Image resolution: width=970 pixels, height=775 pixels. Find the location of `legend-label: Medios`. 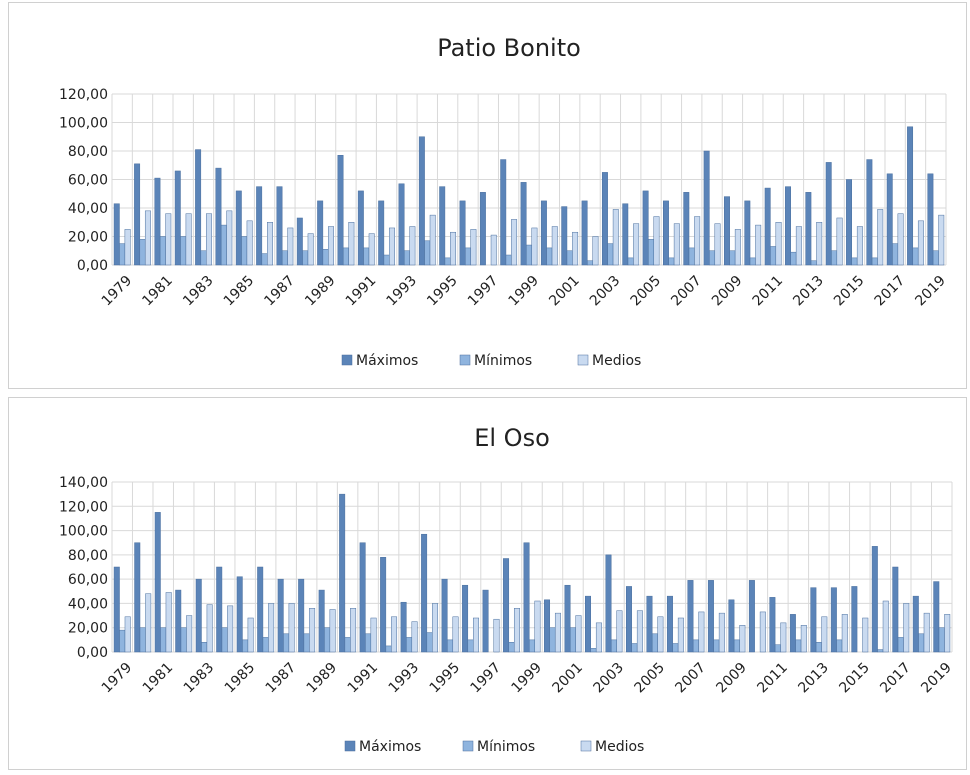

legend-label: Medios is located at coordinates (619, 747).